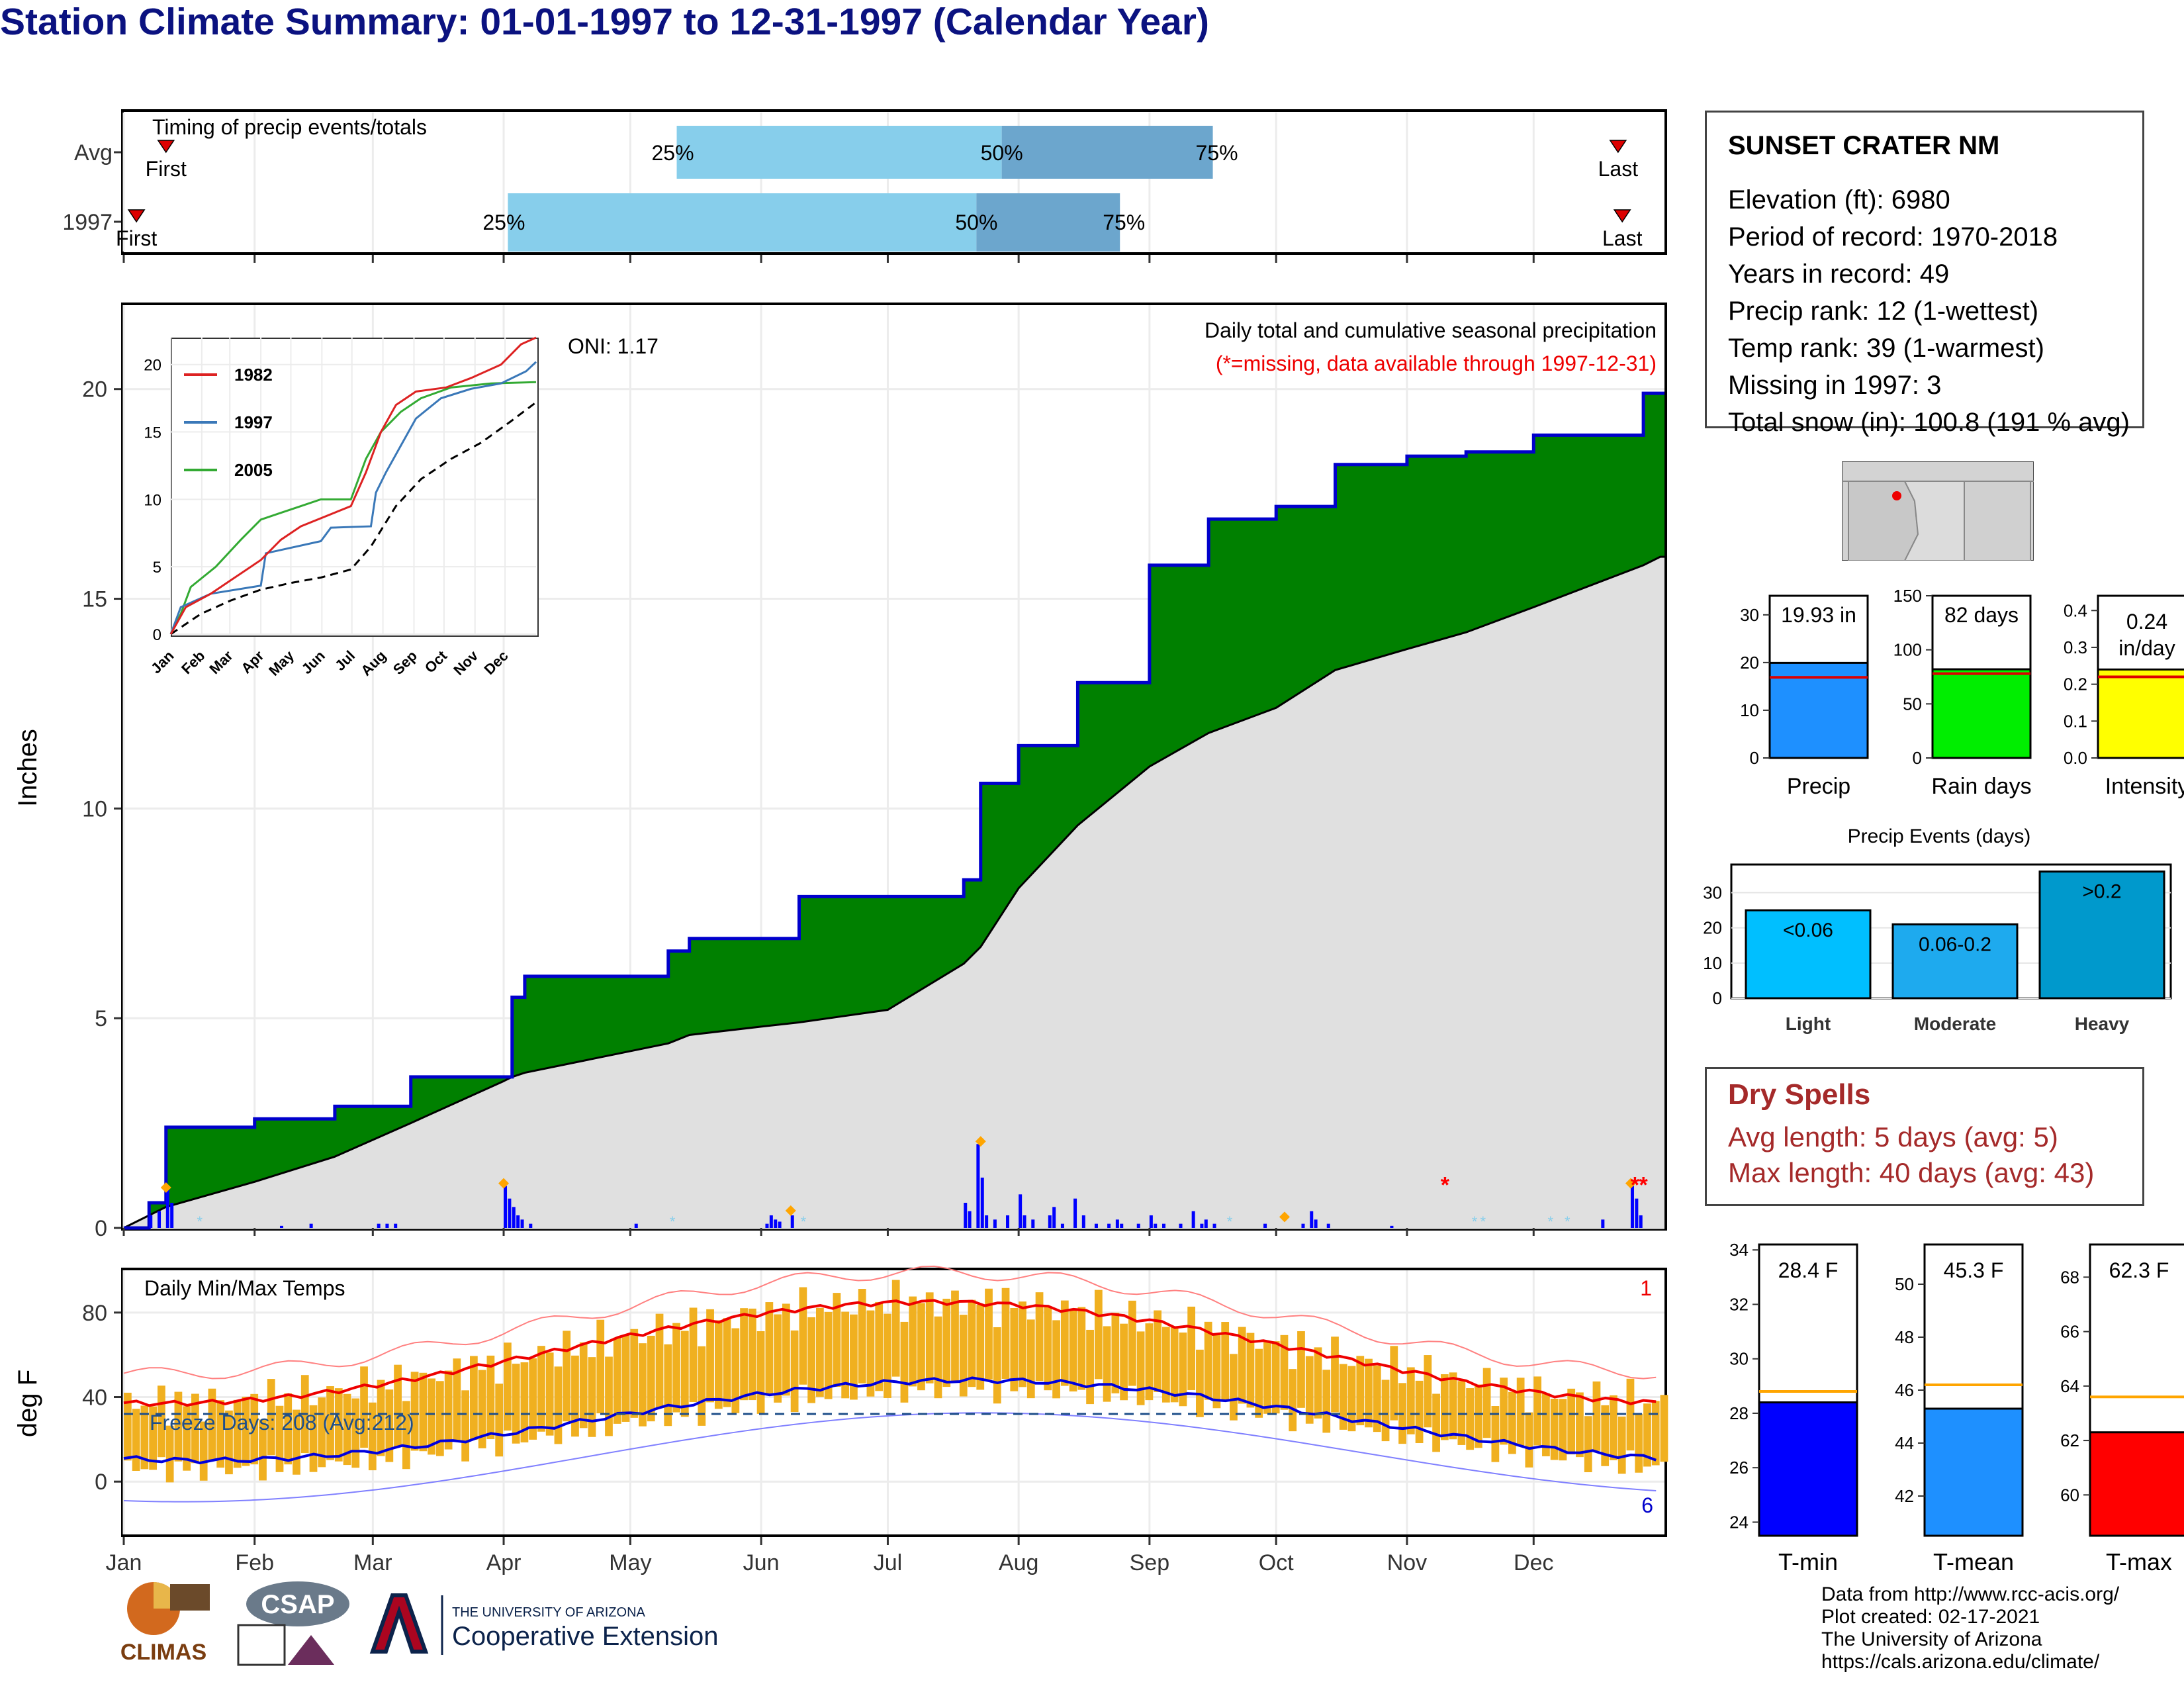 The image size is (2184, 1688). I want to click on inset-2005-line, so click(353, 508).